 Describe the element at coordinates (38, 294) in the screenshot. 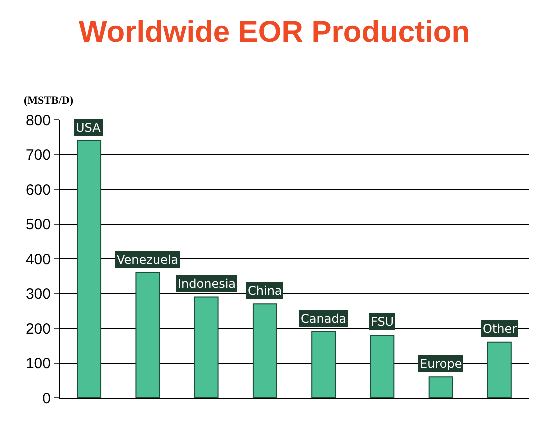

I see `y-tick-label: 300` at that location.